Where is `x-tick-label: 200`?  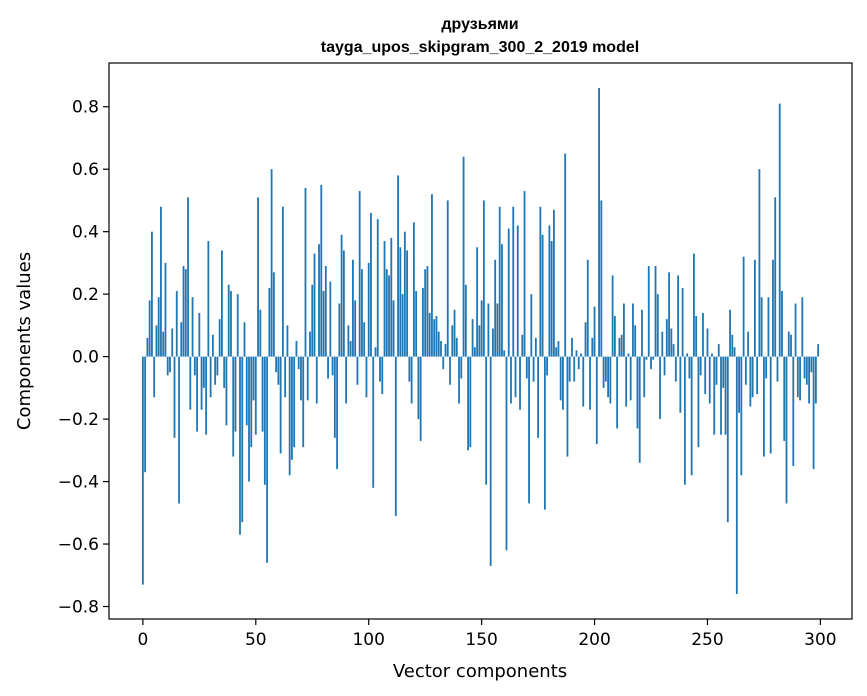 x-tick-label: 200 is located at coordinates (594, 640).